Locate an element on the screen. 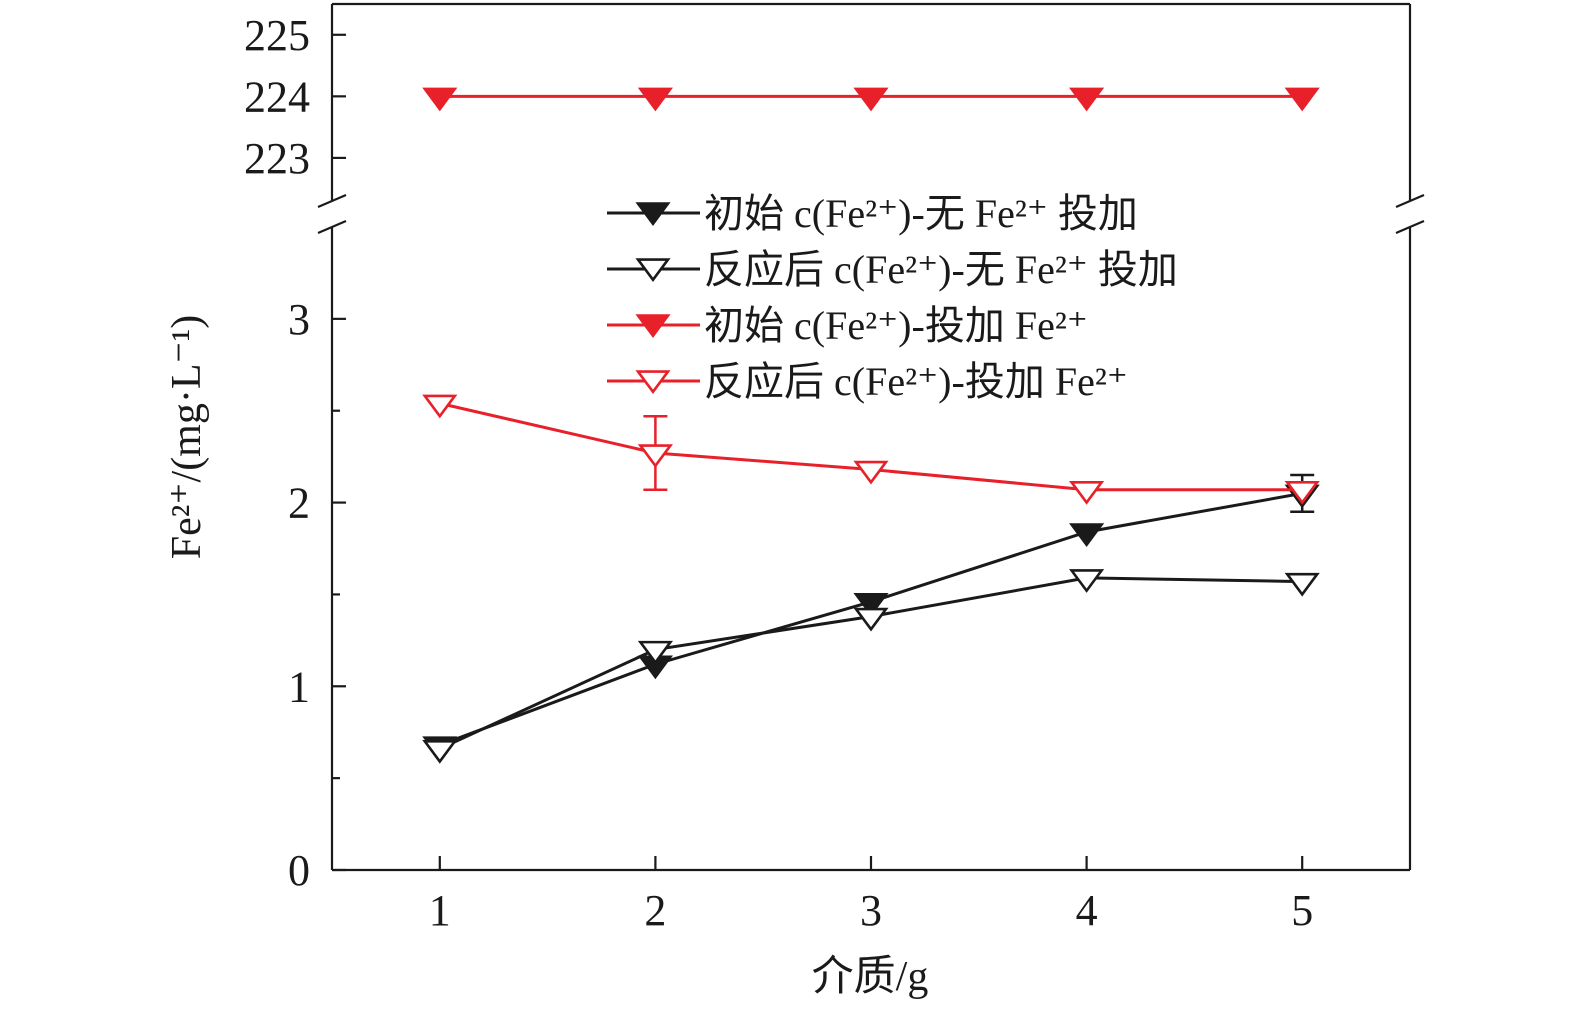 The width and height of the screenshot is (1575, 1010). legend-item-4: 反应后 c(Fe²⁺)-投加 Fe²⁺ is located at coordinates (867, 381).